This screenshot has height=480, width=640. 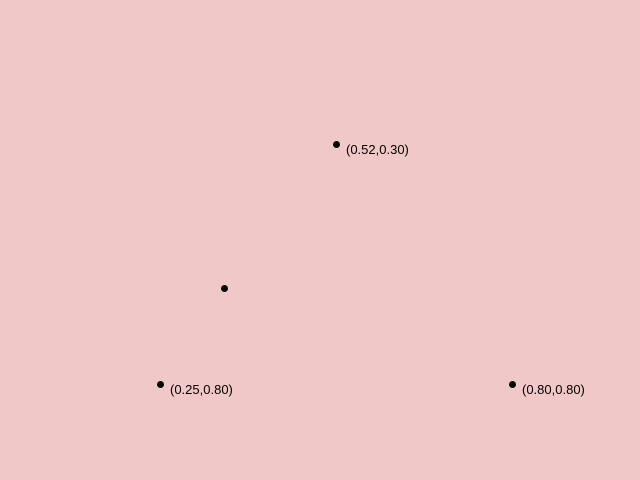 What do you see at coordinates (224, 288) in the screenshot?
I see `point-d-marker` at bounding box center [224, 288].